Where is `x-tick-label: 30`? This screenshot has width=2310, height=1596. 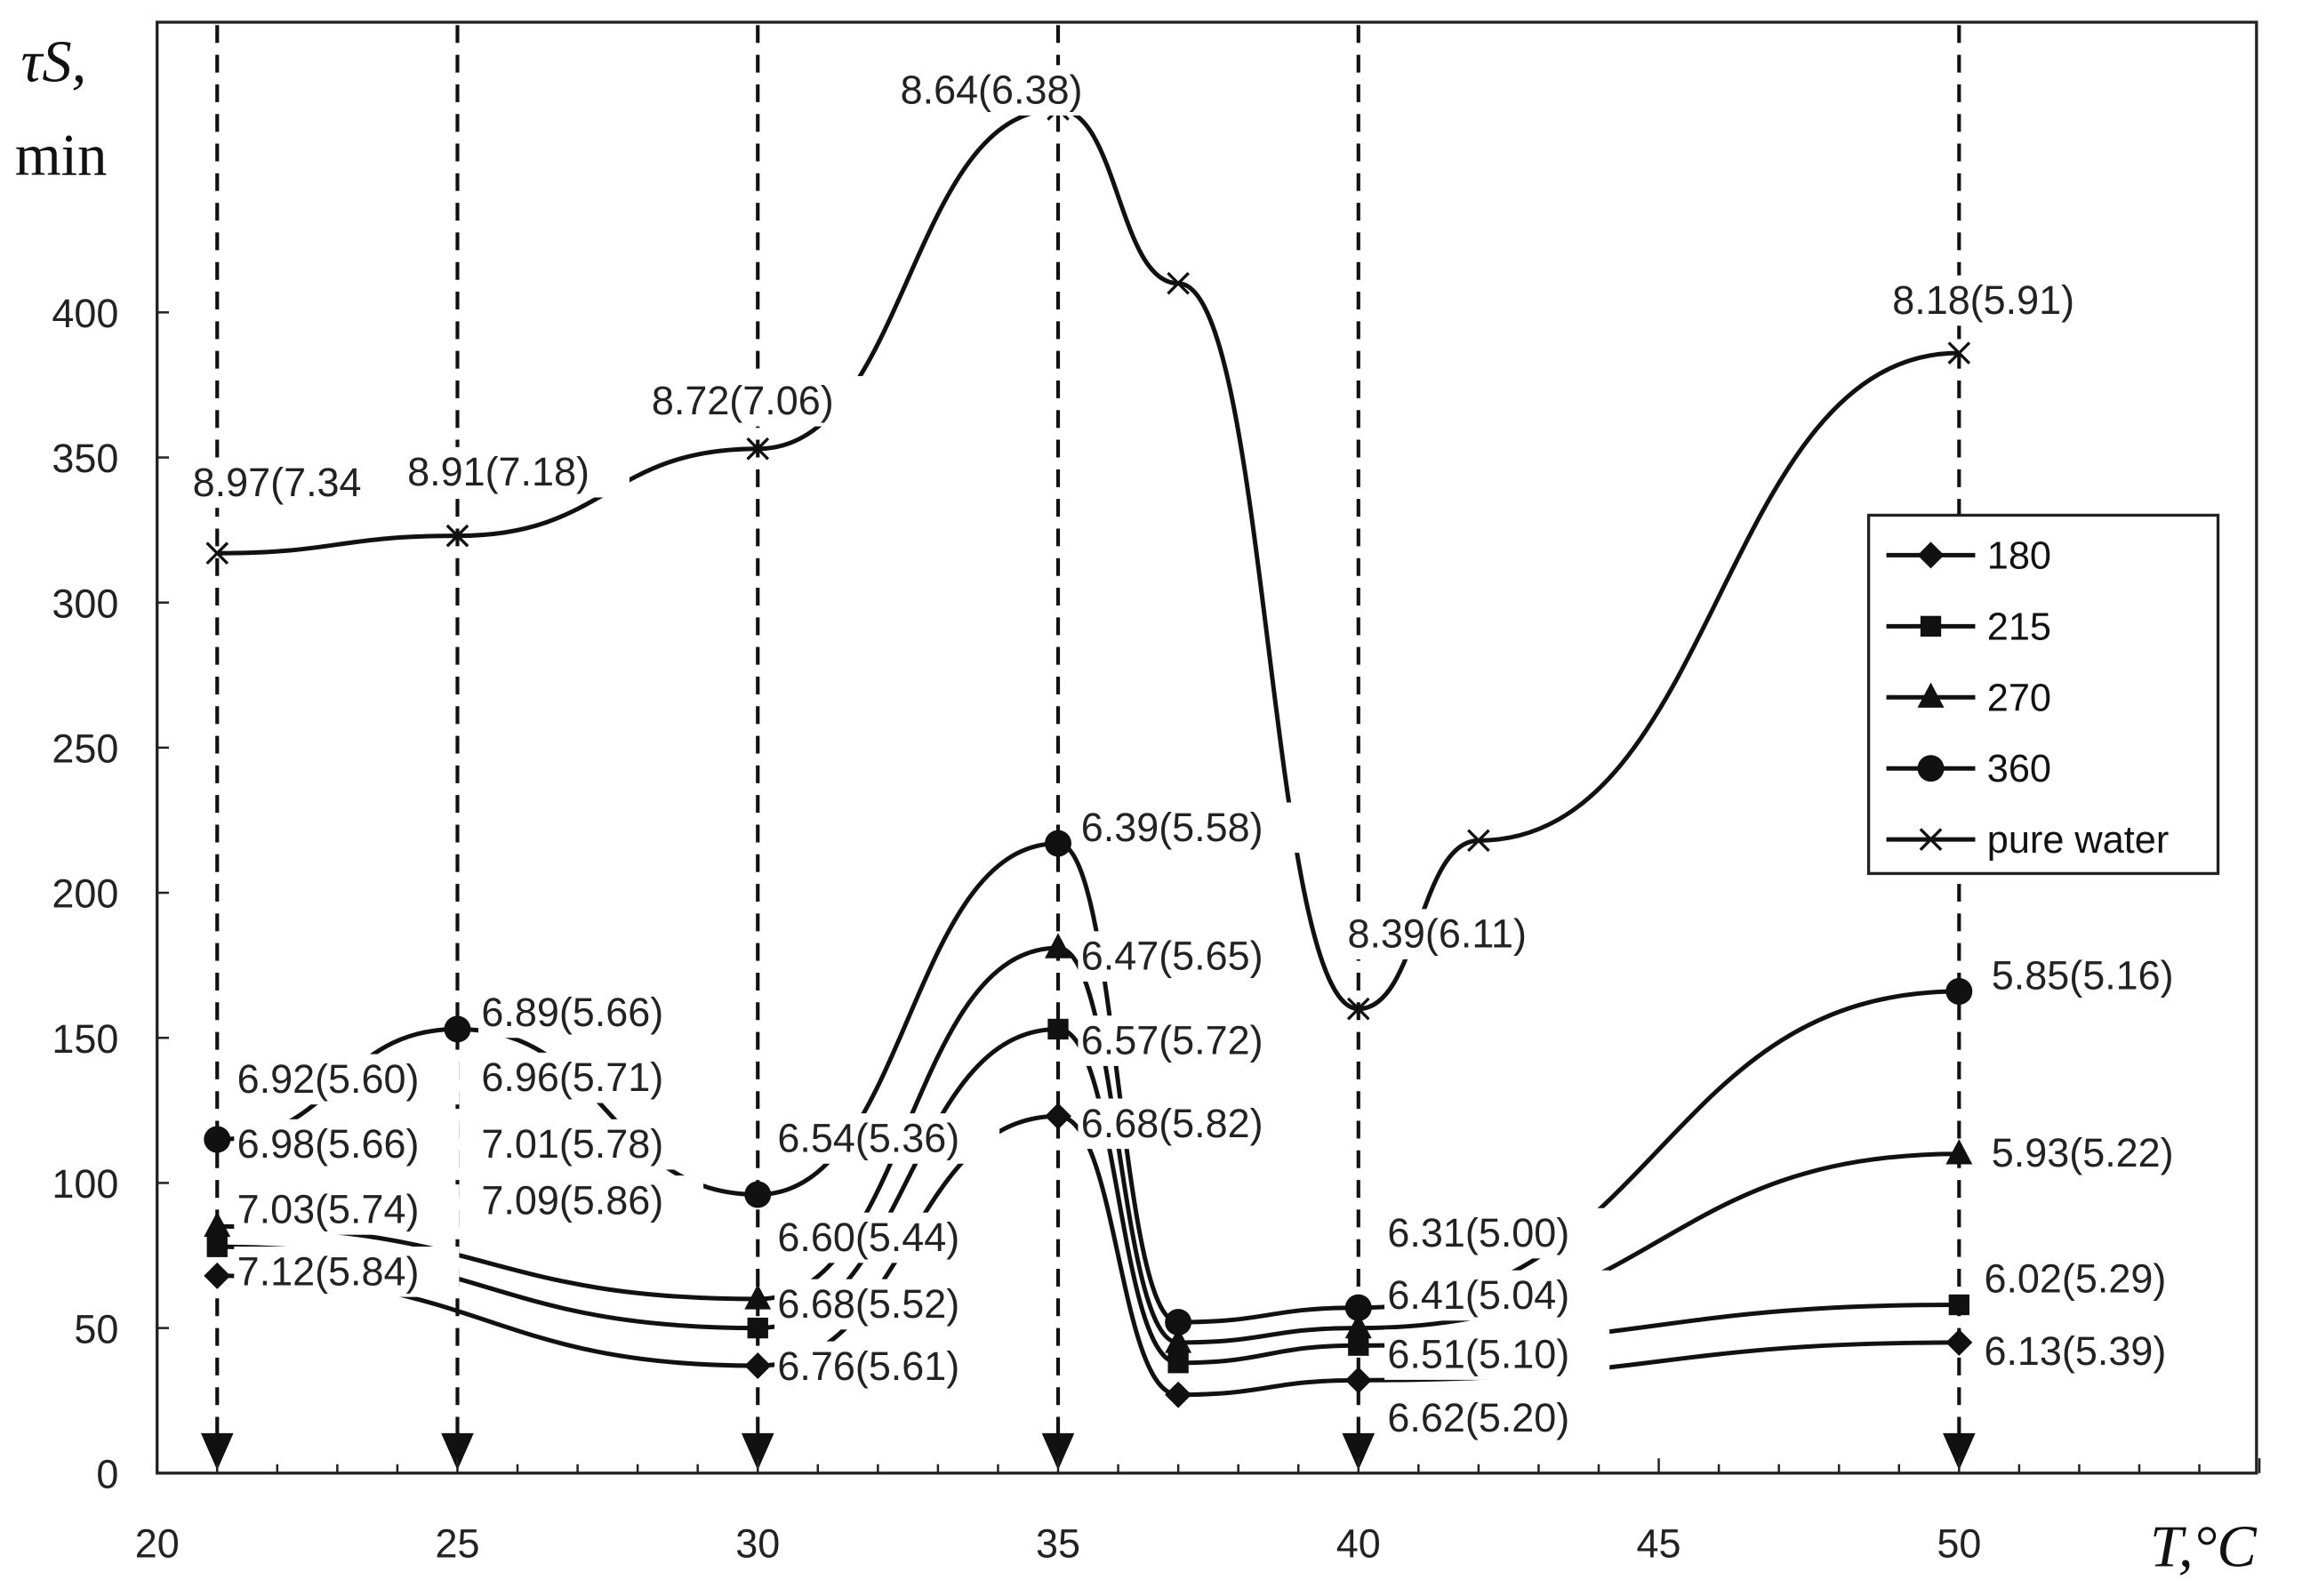 x-tick-label: 30 is located at coordinates (758, 1544).